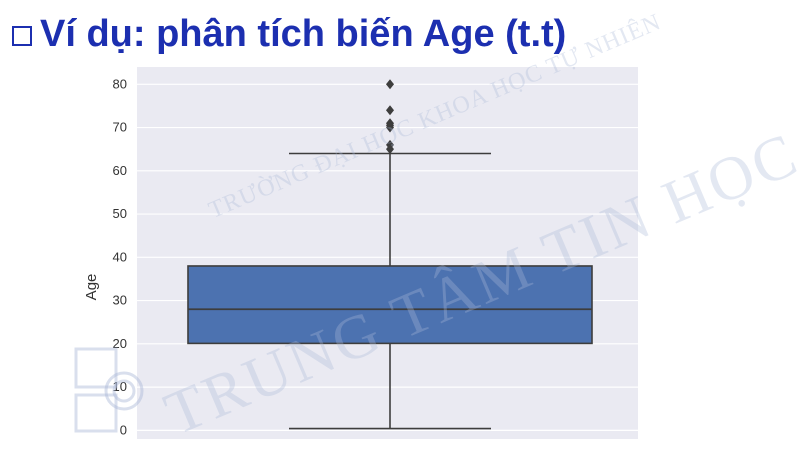 This screenshot has width=810, height=465. Describe the element at coordinates (120, 170) in the screenshot. I see `y-tick-label: 60` at that location.